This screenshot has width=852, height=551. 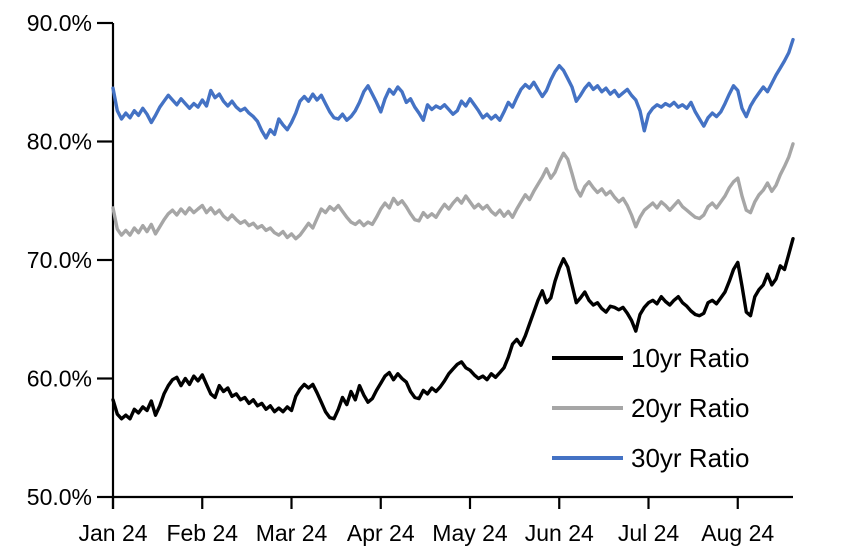 I want to click on legend: 10yr Ratio 20yr Ratio 30yr Ratio, so click(x=651, y=408).